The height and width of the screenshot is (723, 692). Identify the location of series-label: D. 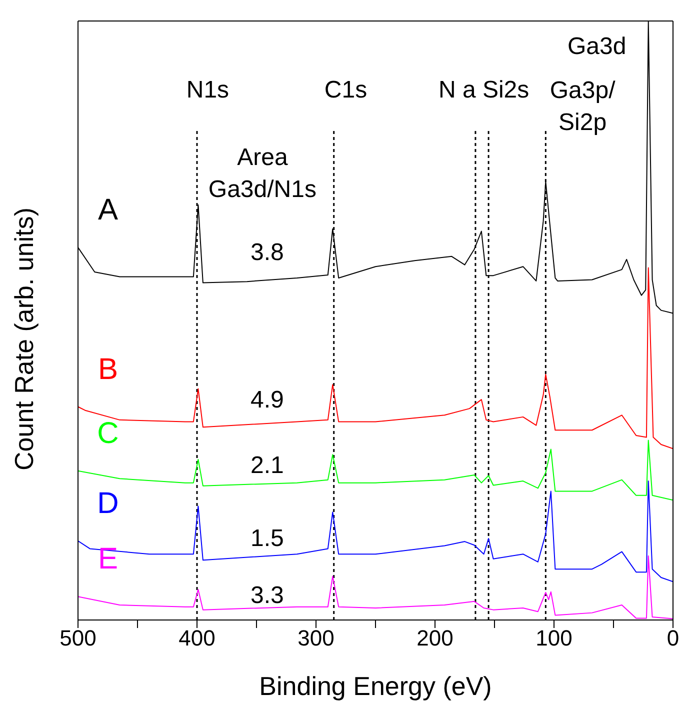
(108, 503).